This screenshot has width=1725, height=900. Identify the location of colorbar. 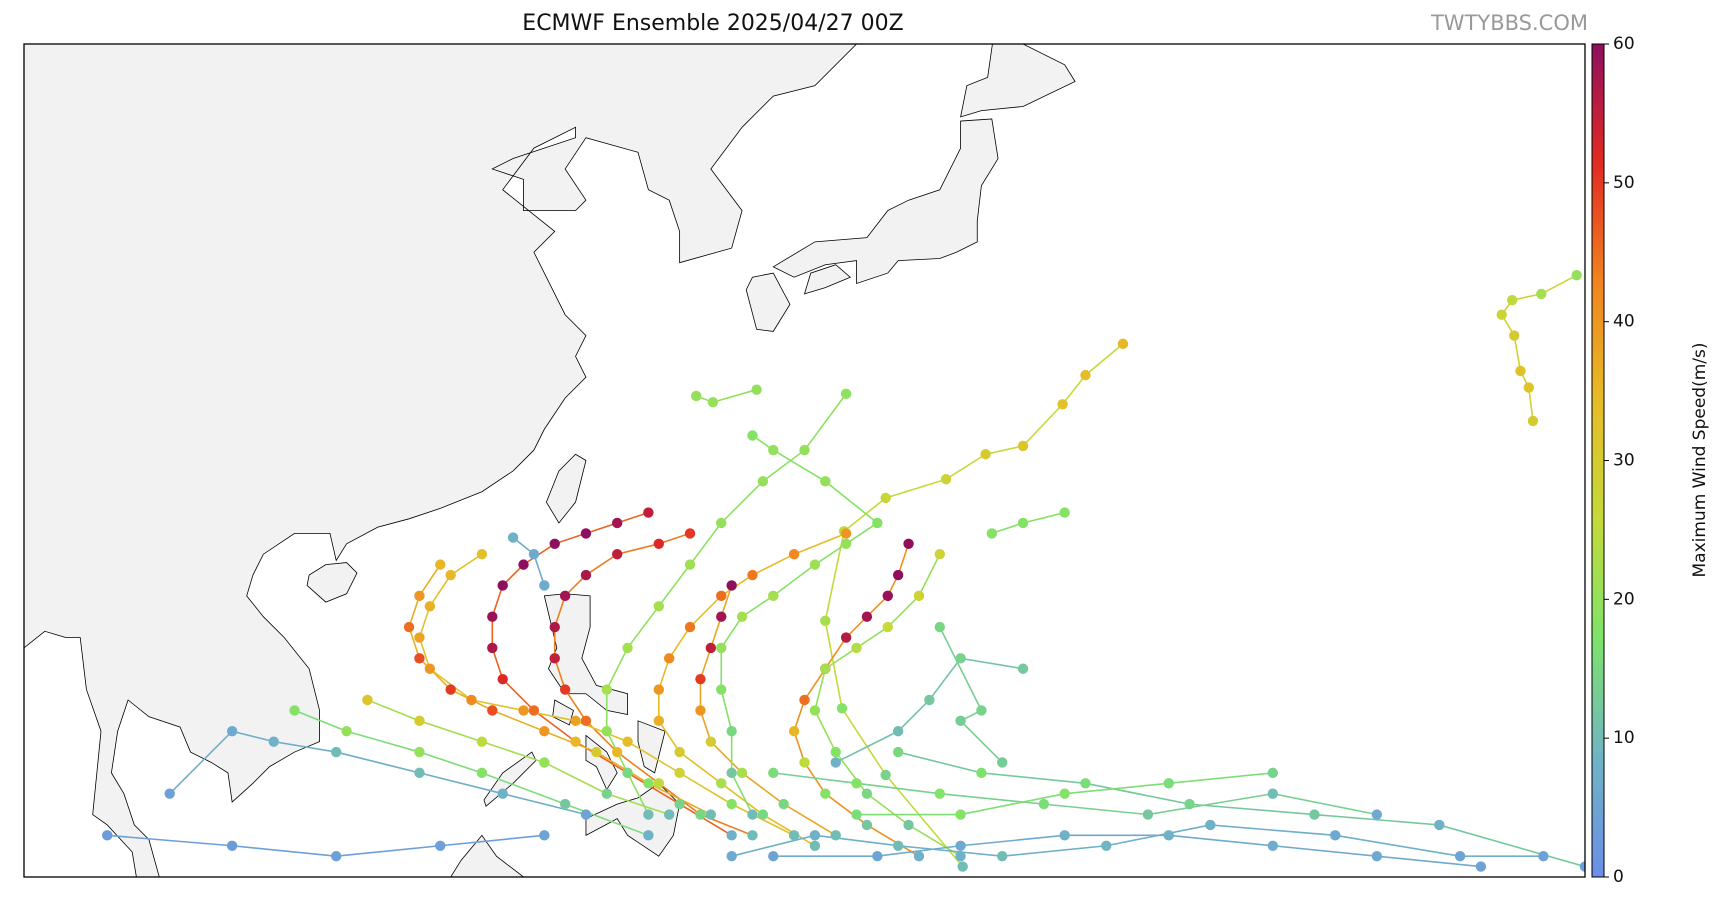
(1598, 460).